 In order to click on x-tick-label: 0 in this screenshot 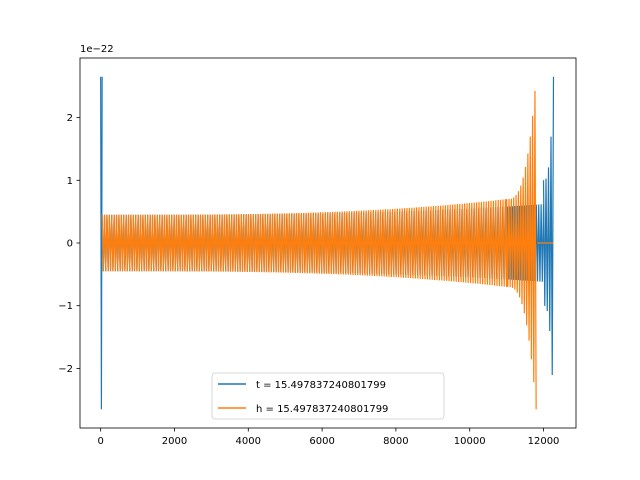, I will do `click(100, 441)`.